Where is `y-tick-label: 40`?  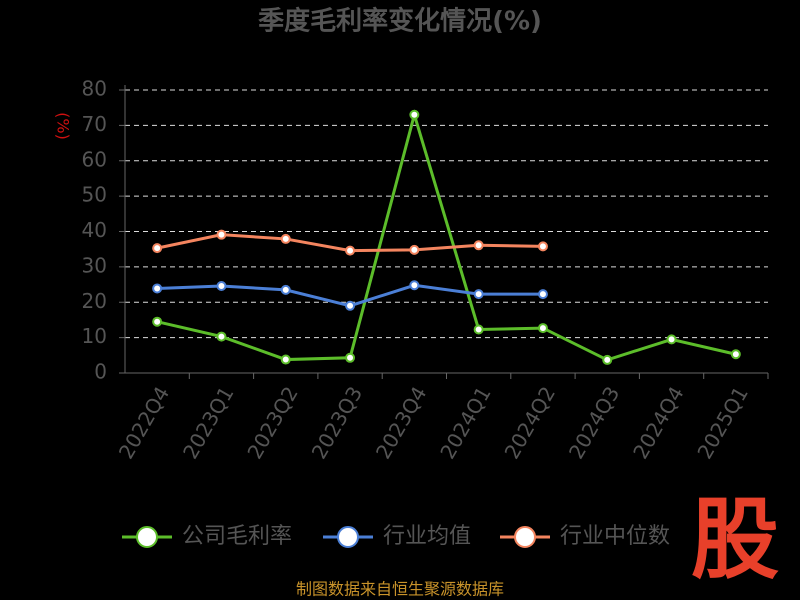
y-tick-label: 40 is located at coordinates (94, 230).